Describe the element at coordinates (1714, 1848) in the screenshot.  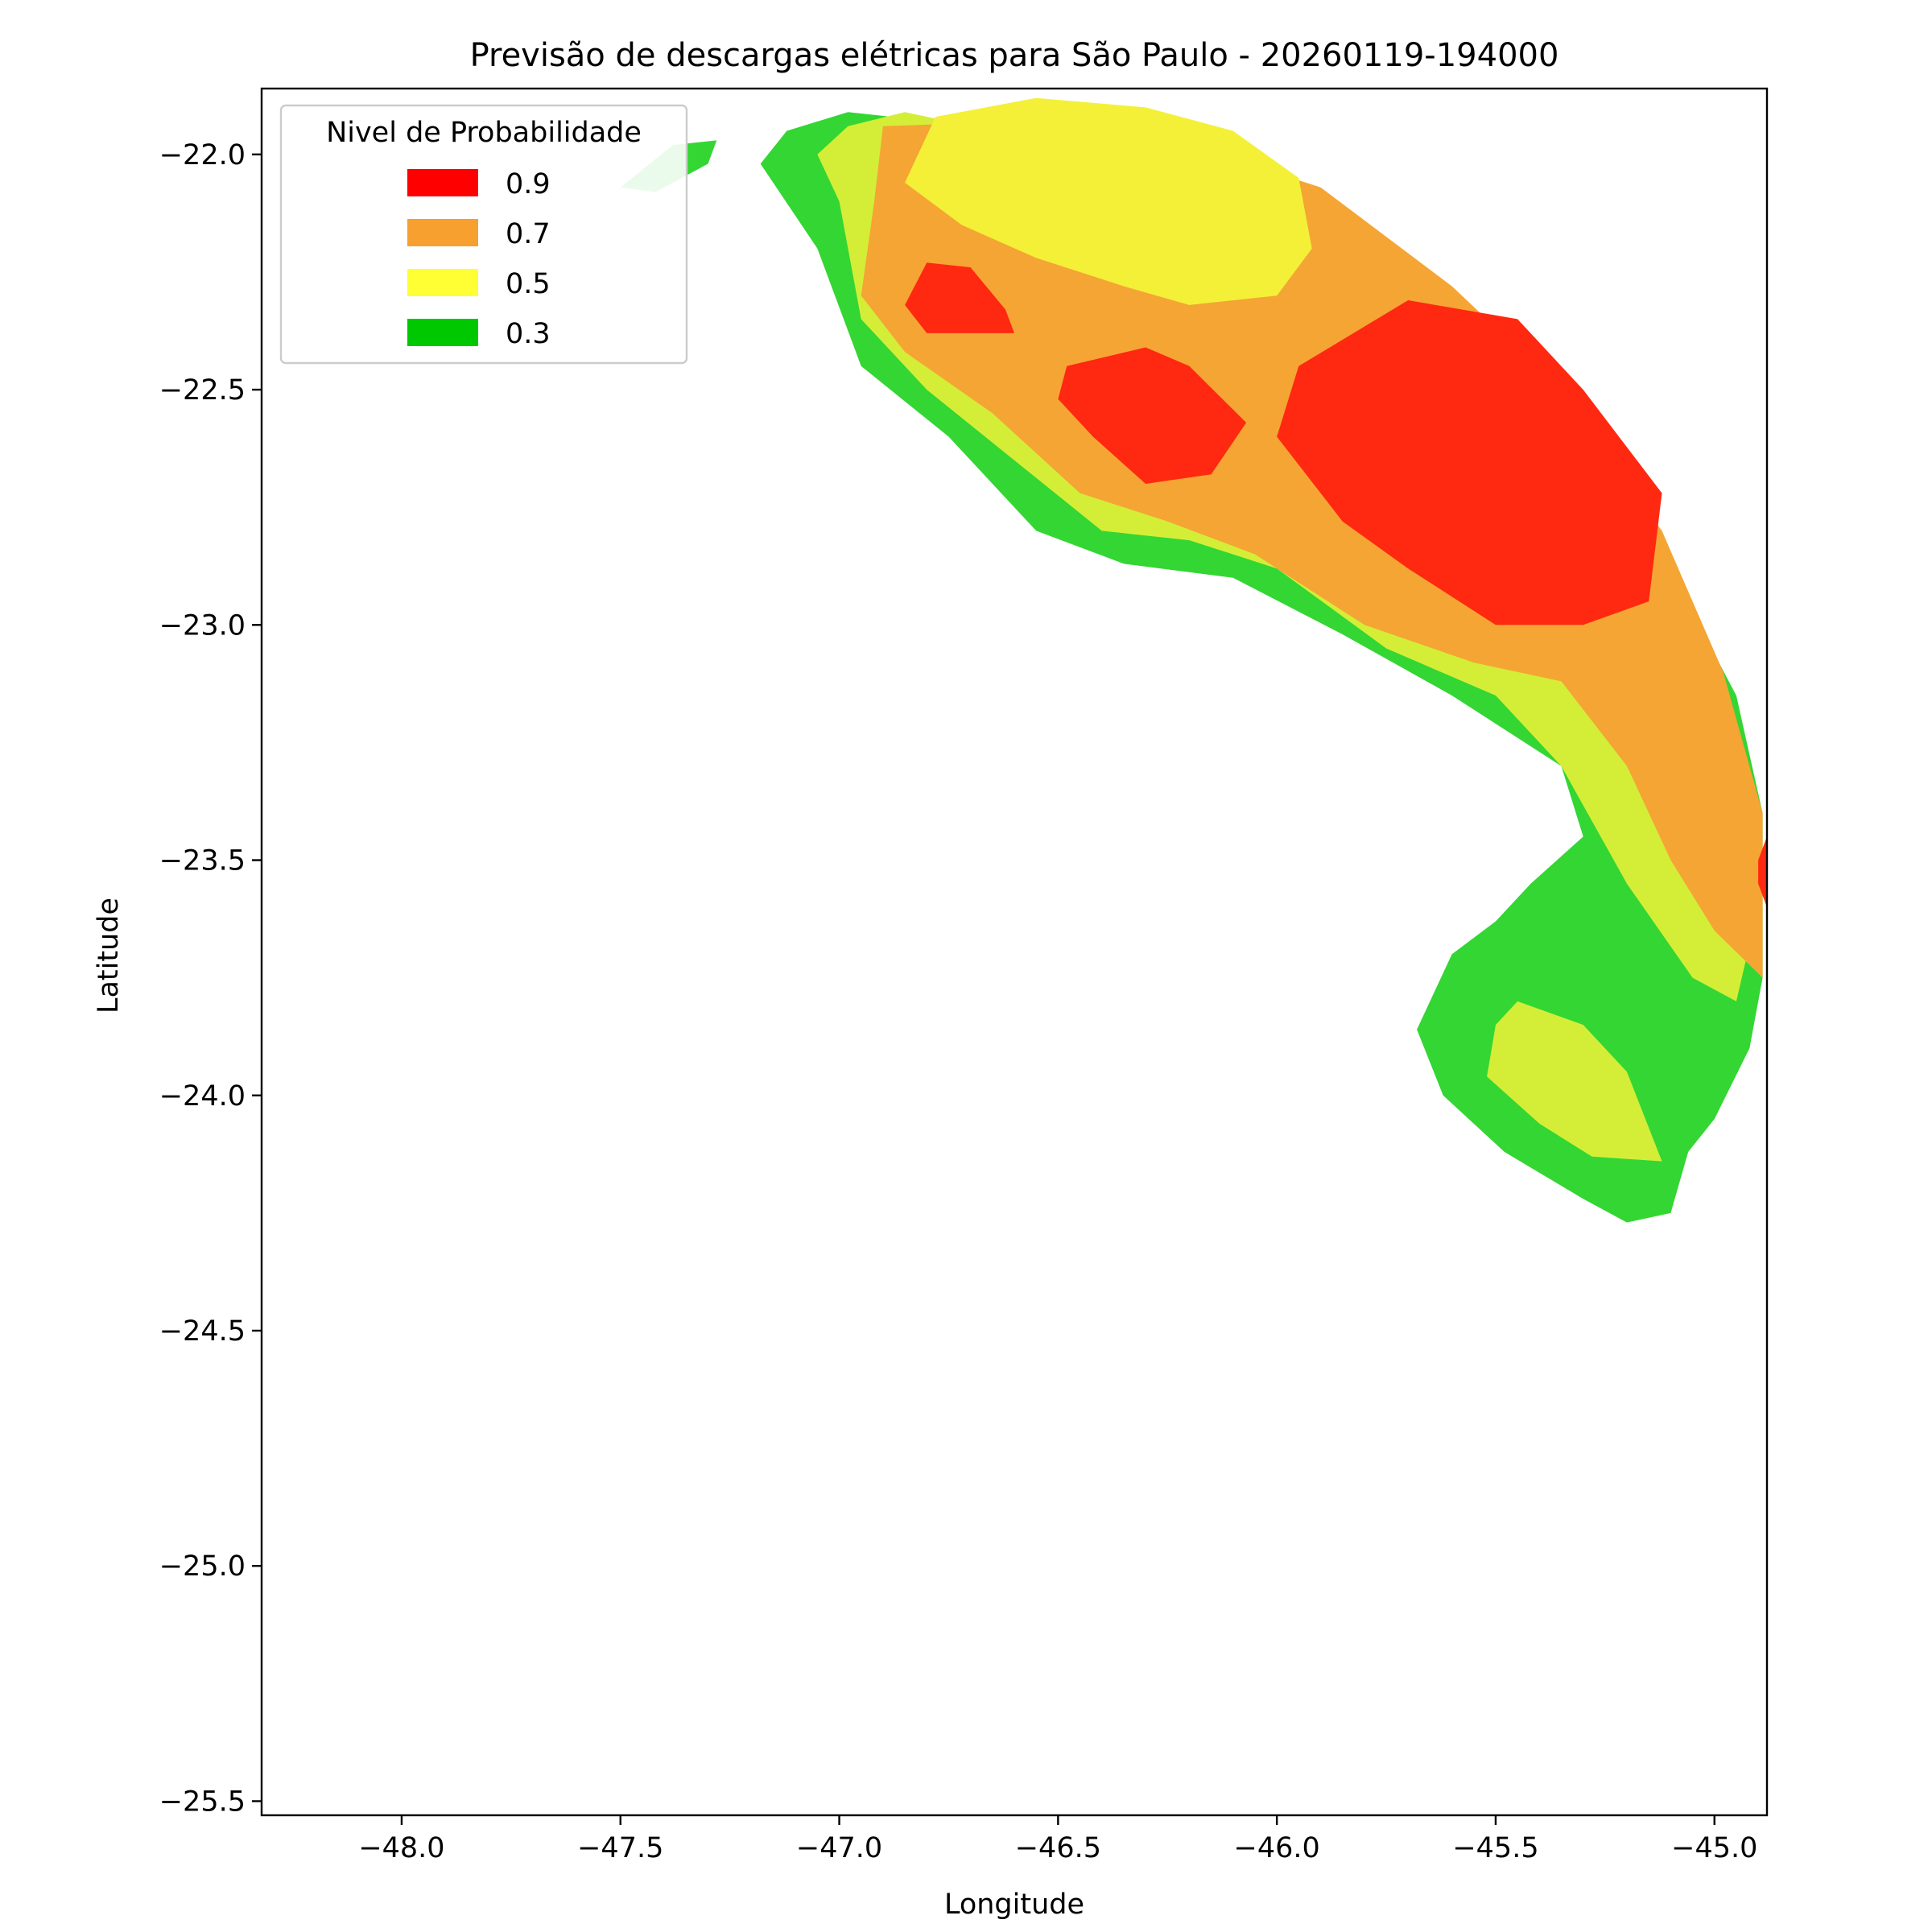
I see `x-tick-label: −45.0` at that location.